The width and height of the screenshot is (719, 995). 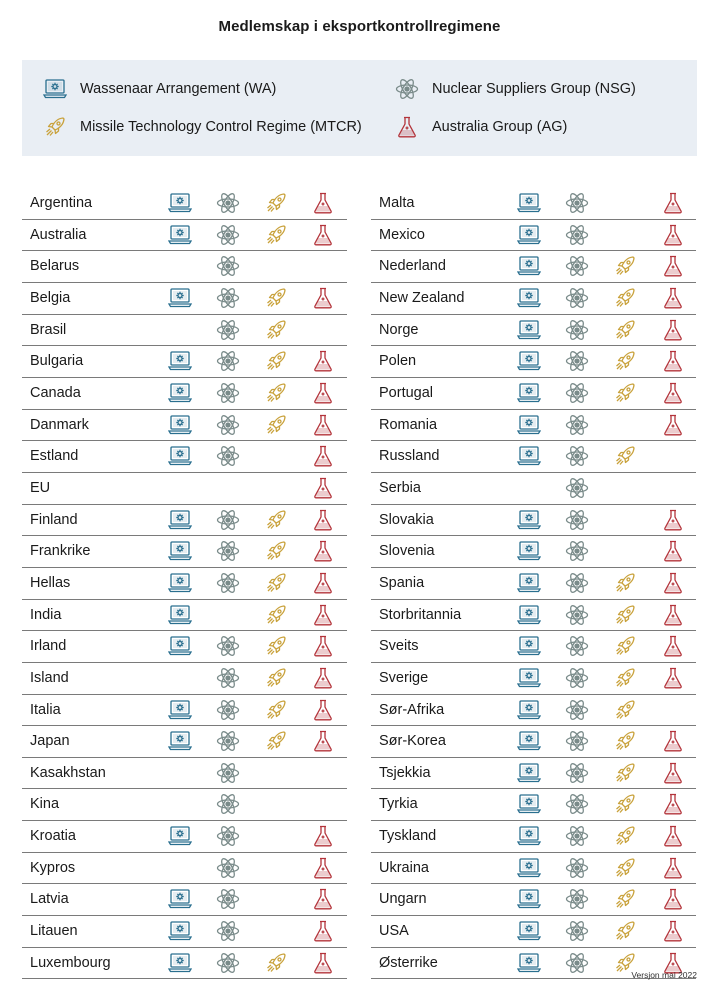 I want to click on country-row: Danmark, so click(x=184, y=426).